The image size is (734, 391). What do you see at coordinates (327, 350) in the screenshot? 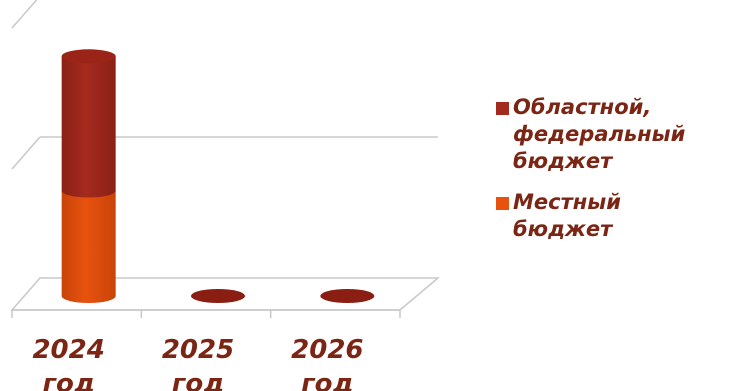
I see `x-tick-label: 2026` at bounding box center [327, 350].